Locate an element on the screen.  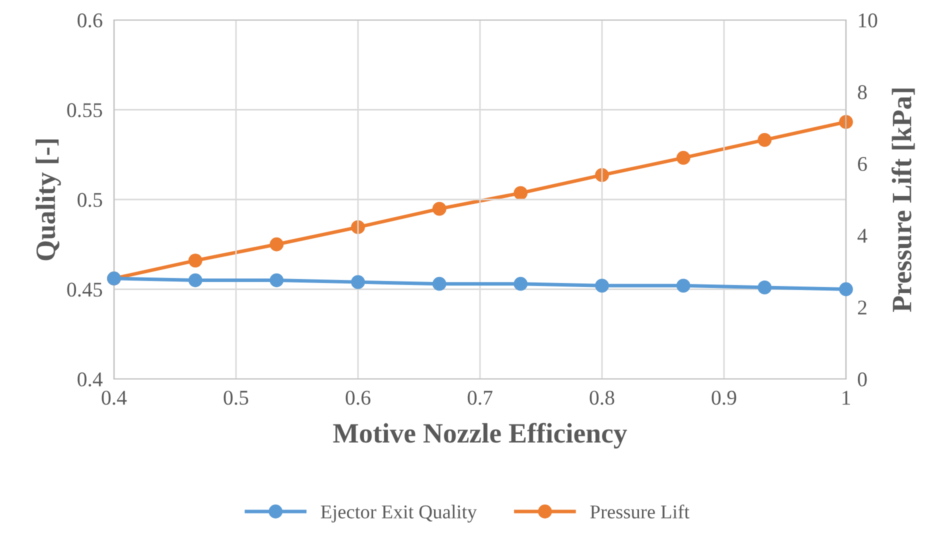
legend-label: Ejector Exit Quality is located at coordinates (398, 513).